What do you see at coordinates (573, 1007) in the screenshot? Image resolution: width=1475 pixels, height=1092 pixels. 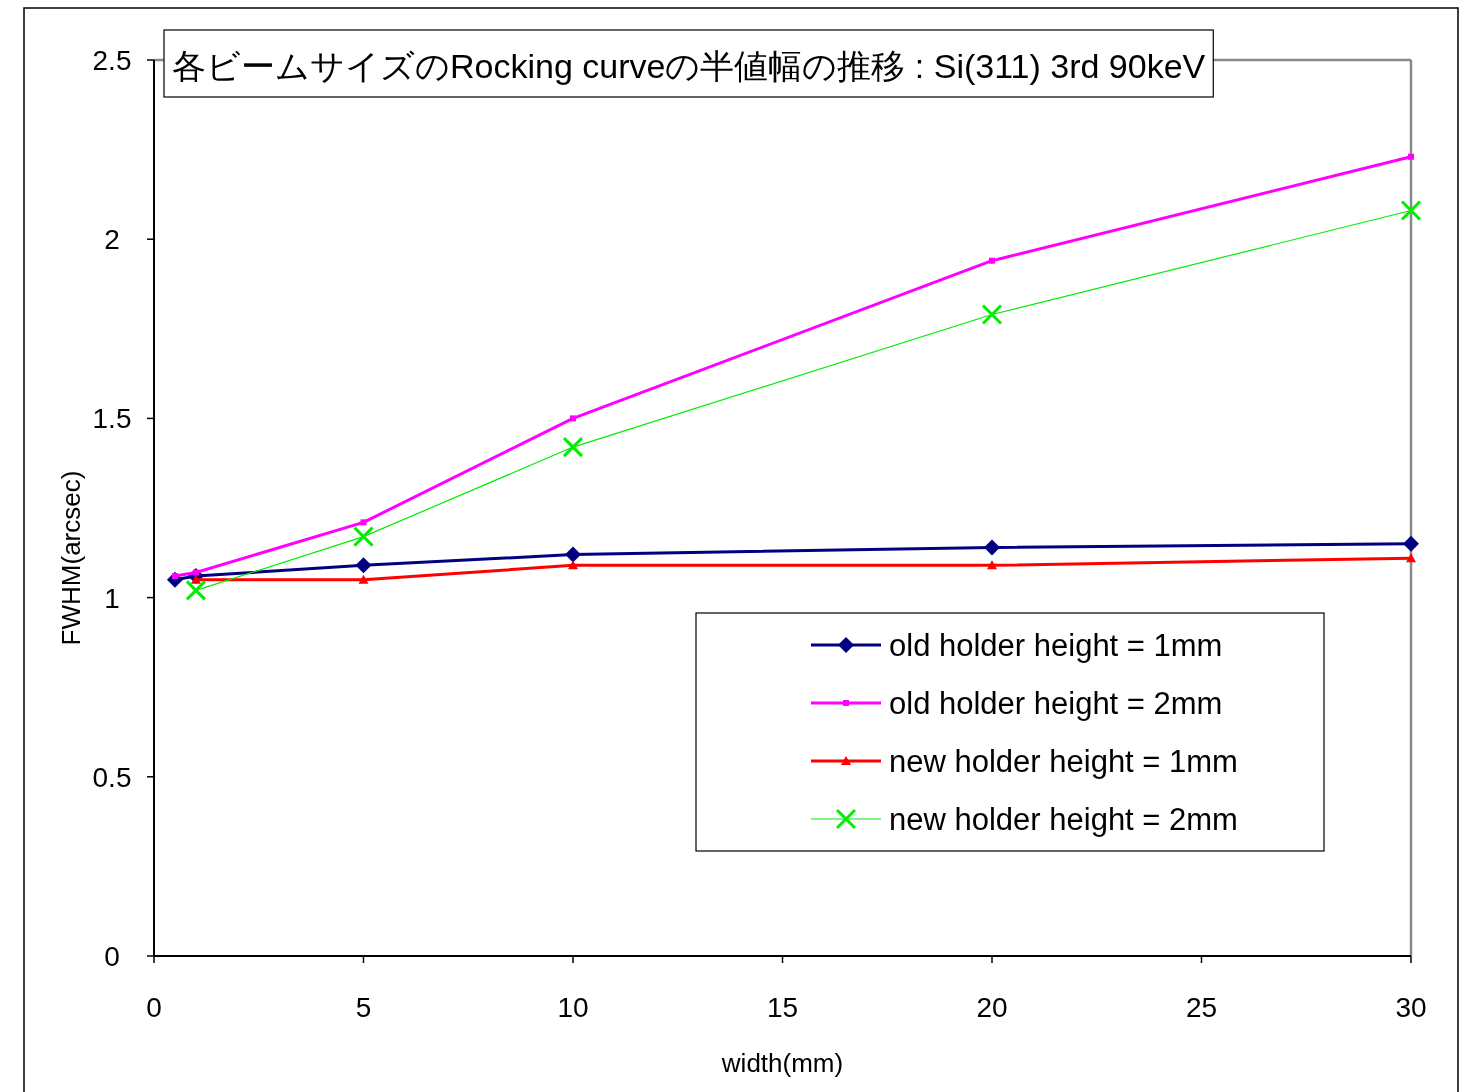 I see `x-tick-label: 10` at bounding box center [573, 1007].